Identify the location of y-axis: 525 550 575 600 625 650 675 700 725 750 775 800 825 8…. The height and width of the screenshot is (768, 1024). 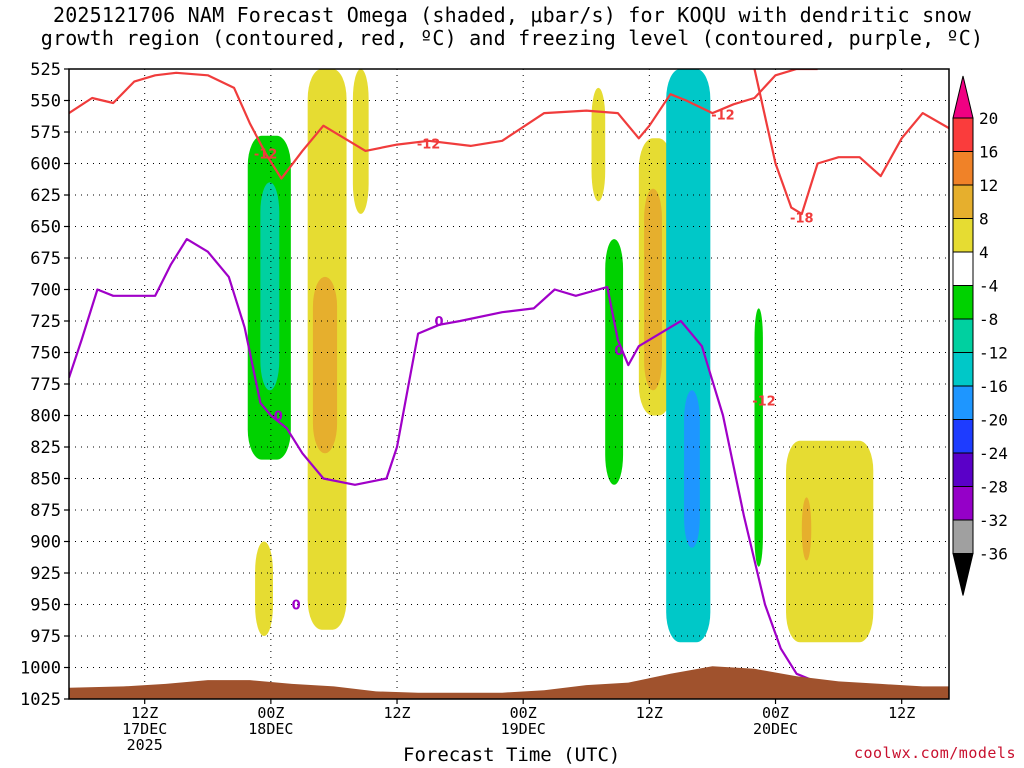
(44, 385).